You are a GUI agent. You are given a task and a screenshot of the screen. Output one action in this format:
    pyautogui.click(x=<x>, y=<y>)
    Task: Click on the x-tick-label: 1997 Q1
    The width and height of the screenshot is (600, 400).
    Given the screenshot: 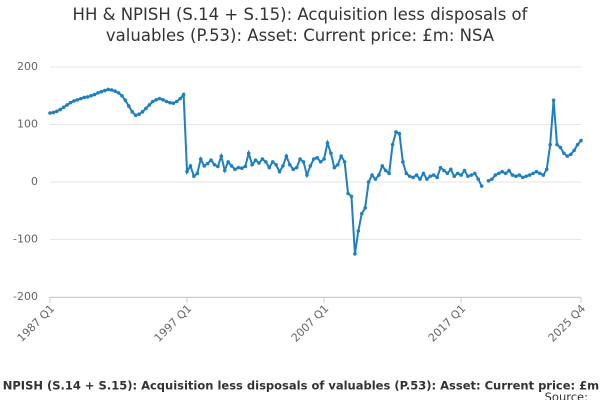 What is the action you would take?
    pyautogui.click(x=173, y=323)
    